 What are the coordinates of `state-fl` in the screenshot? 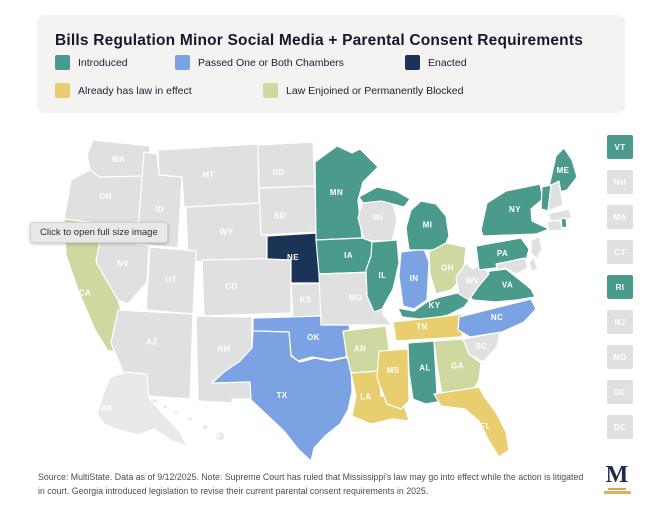 It's located at (471, 422).